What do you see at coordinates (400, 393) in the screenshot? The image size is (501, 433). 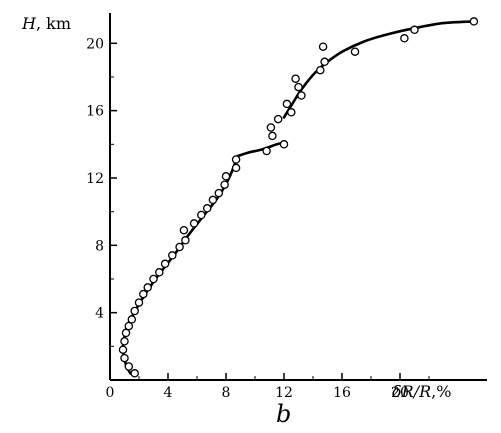 I see `x-tick-label: 20` at bounding box center [400, 393].